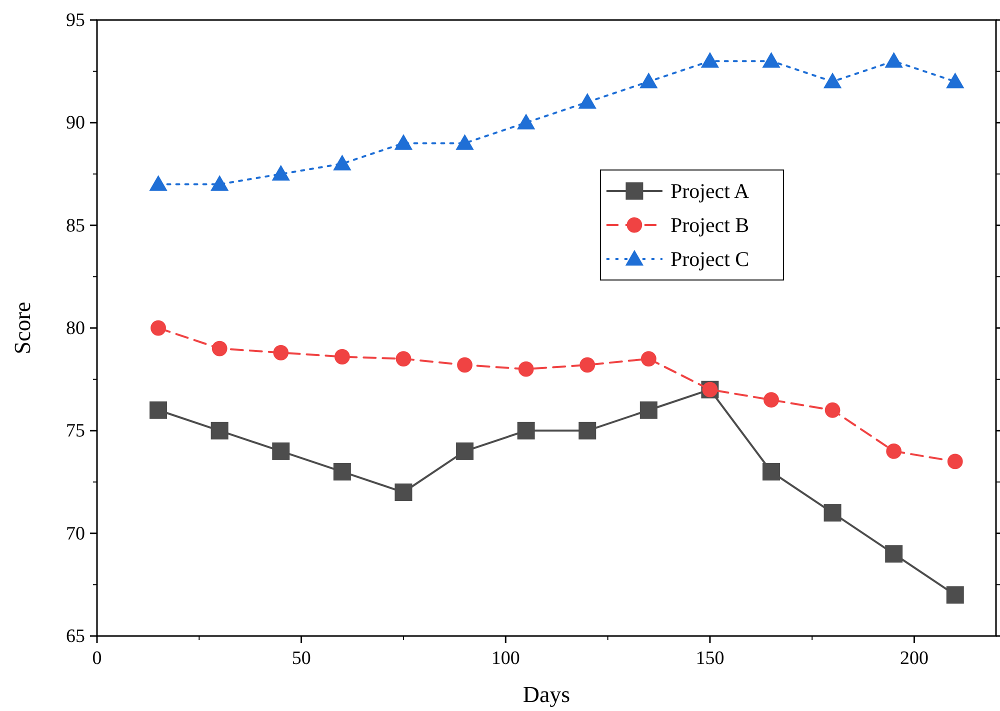 Image resolution: width=1000 pixels, height=711 pixels. What do you see at coordinates (710, 259) in the screenshot?
I see `legend-label: Project C` at bounding box center [710, 259].